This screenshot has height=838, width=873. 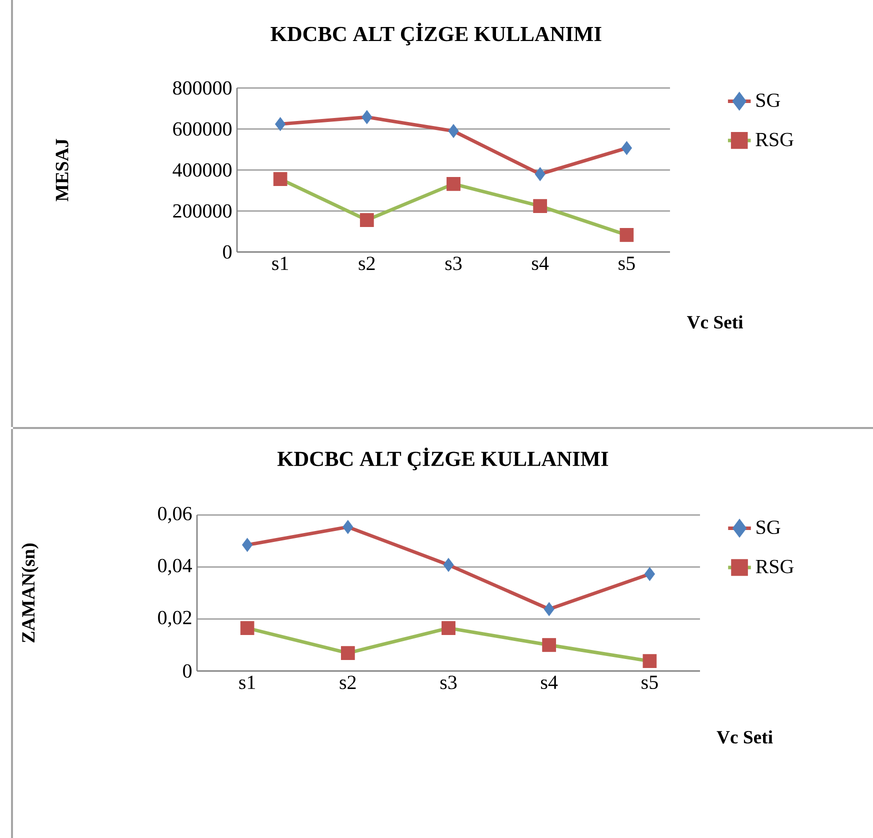 I want to click on y-tick-label: 600000, so click(x=202, y=129).